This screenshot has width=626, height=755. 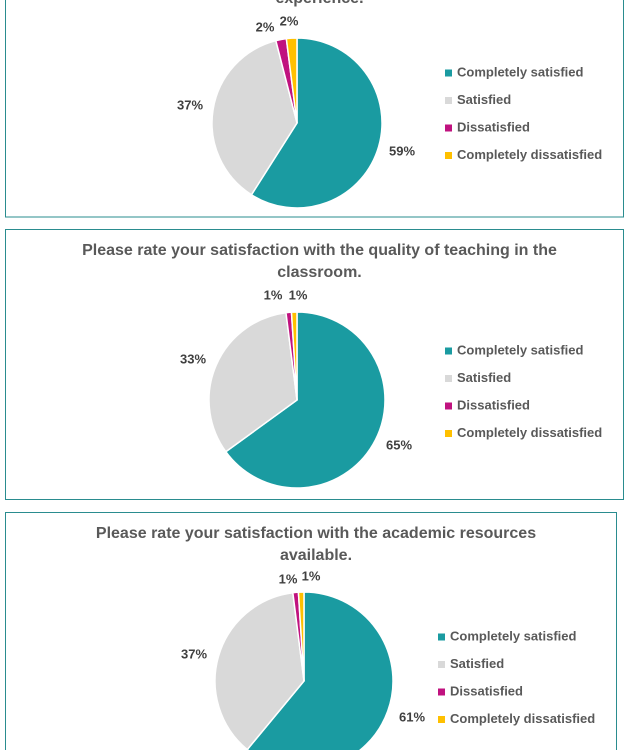 I want to click on title-line: available., so click(x=316, y=555).